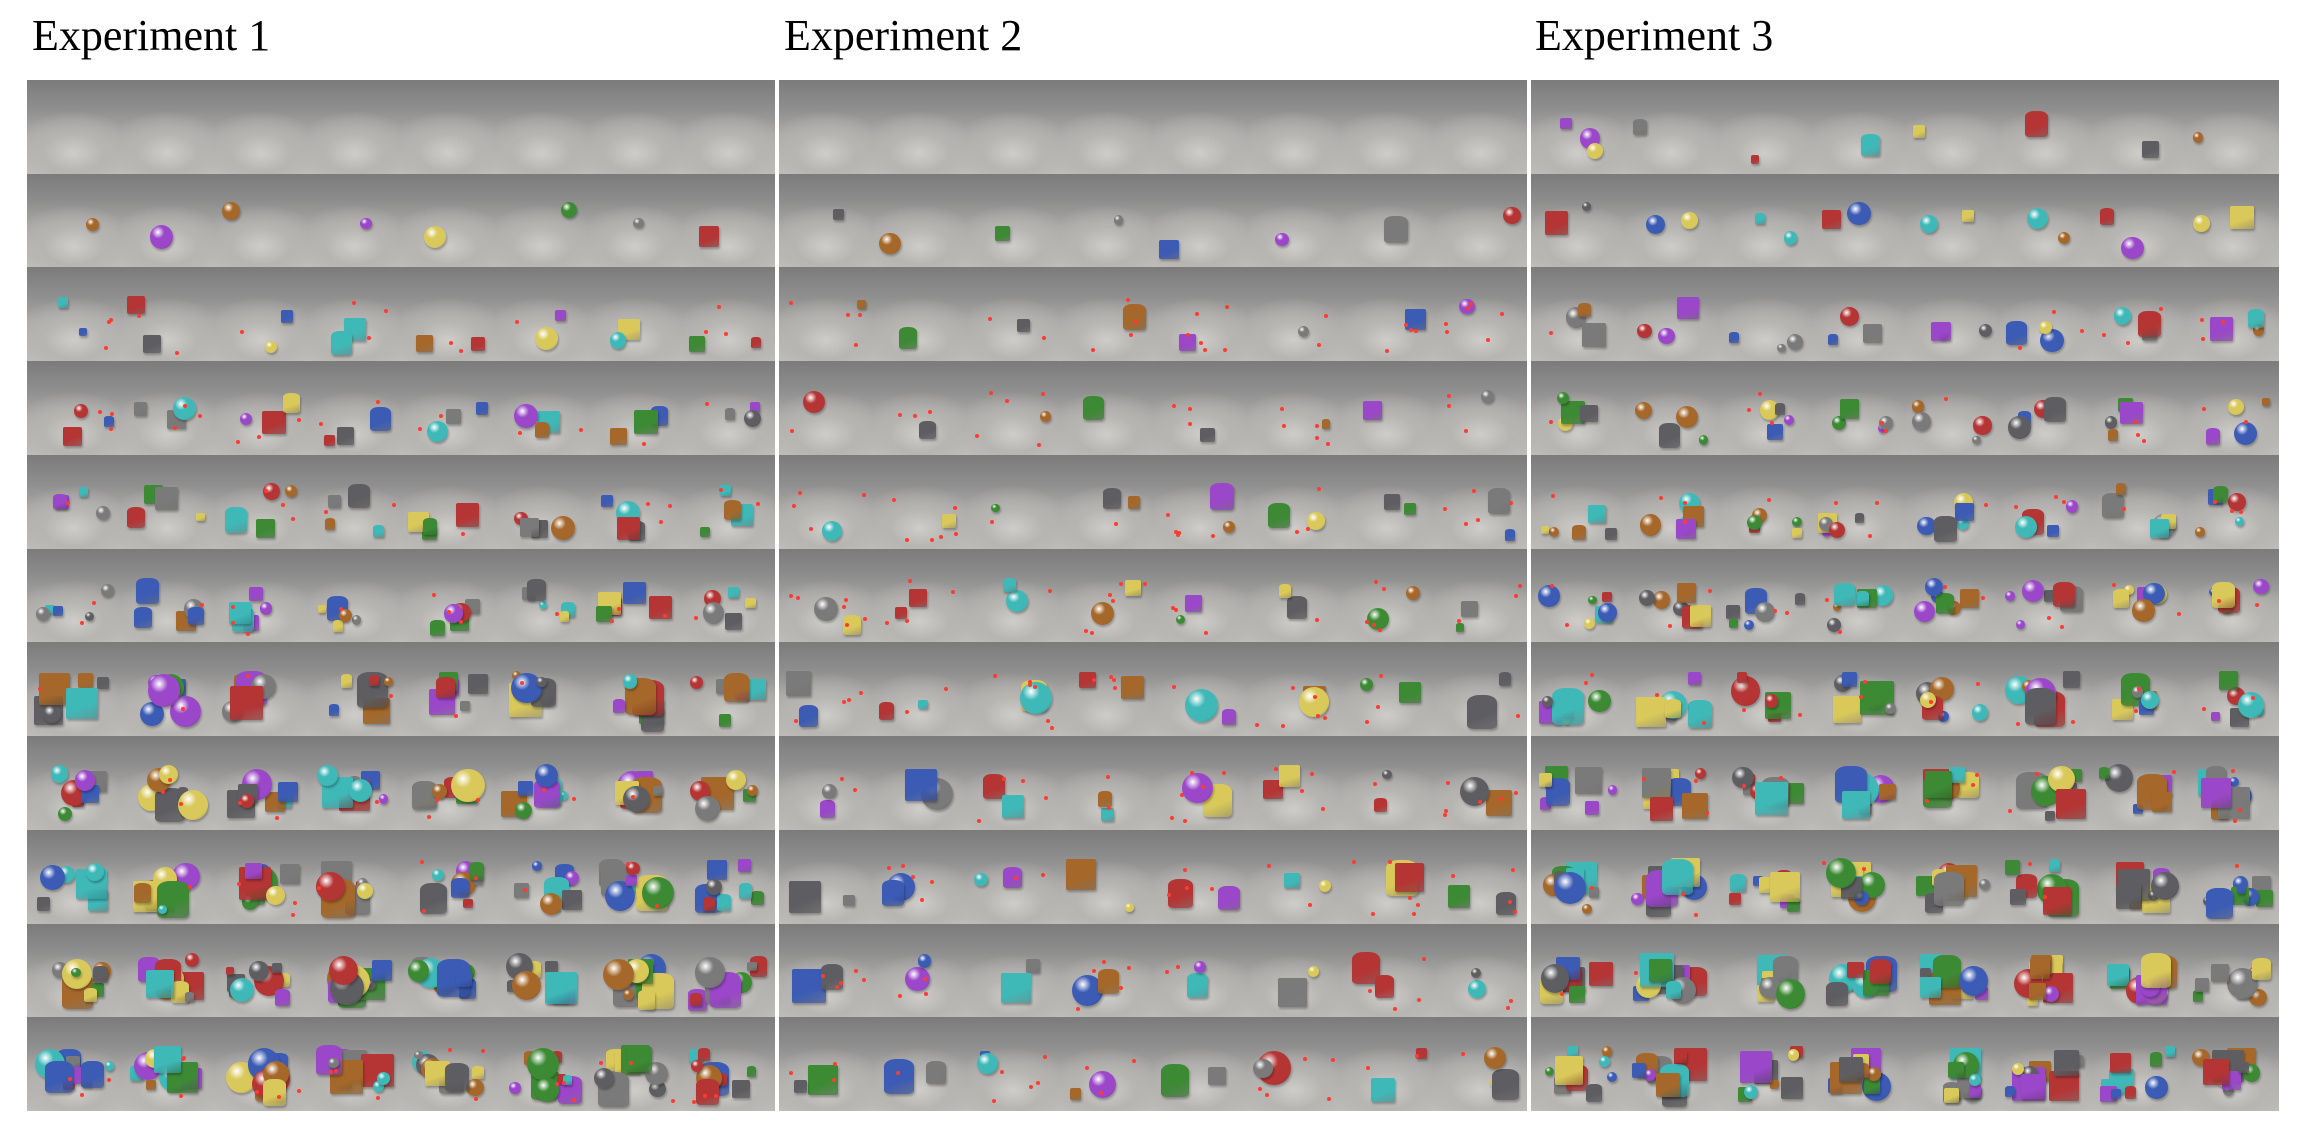  What do you see at coordinates (151, 35) in the screenshot?
I see `experiment-1-title: Experiment 1` at bounding box center [151, 35].